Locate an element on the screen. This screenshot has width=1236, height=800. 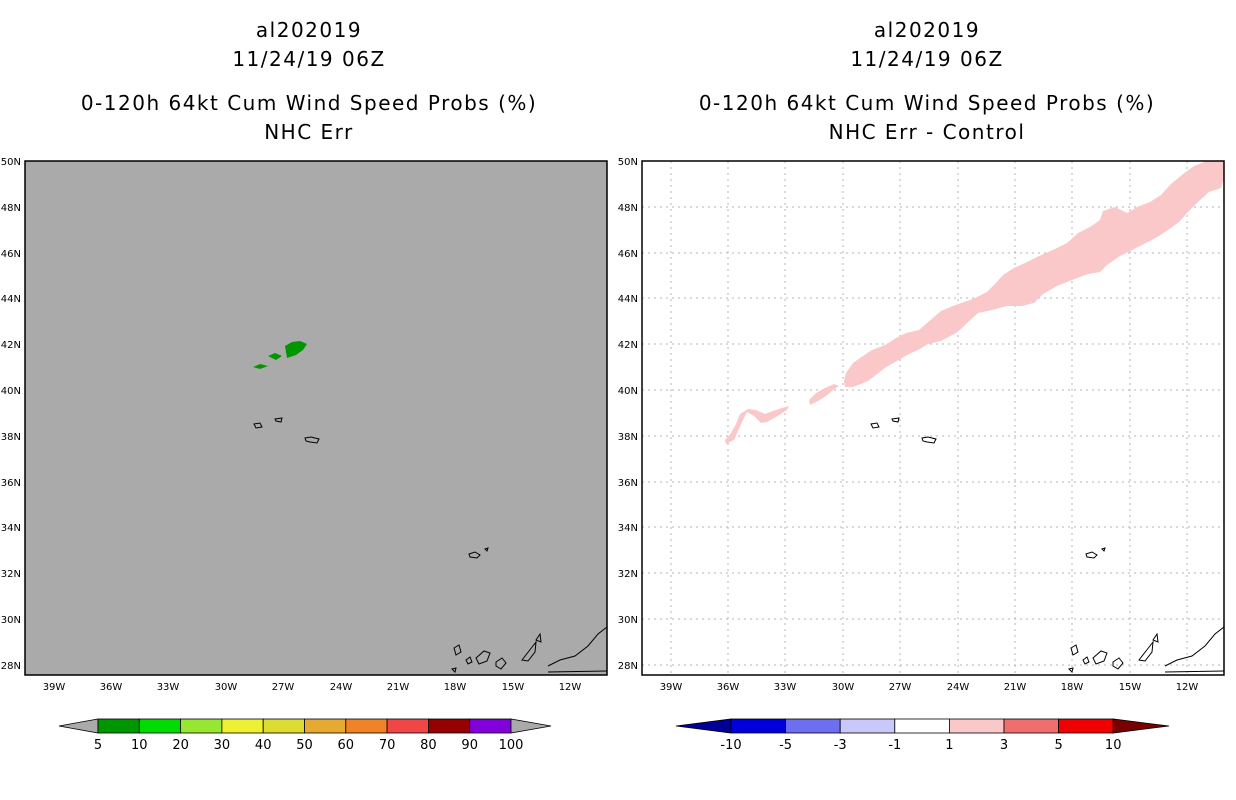
right-title-storm: al202019 is located at coordinates (927, 30).